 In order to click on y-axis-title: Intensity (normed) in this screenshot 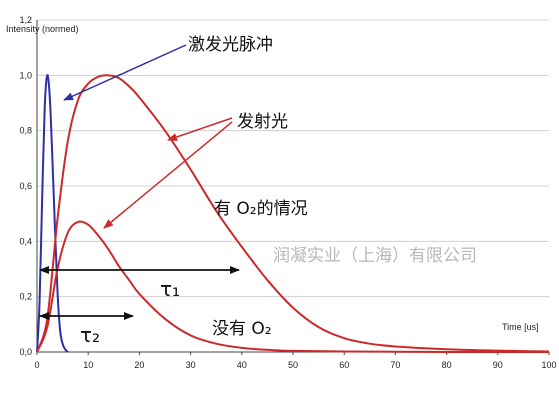, I will do `click(42, 29)`.